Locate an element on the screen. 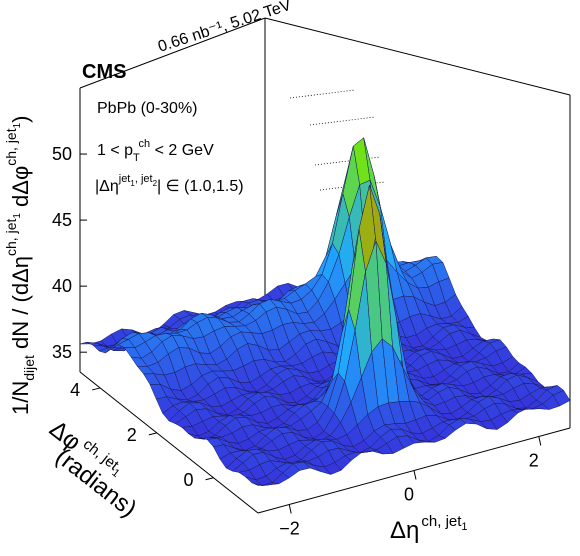 The width and height of the screenshot is (580, 556). pt-selection-annotation: 1 < pTch < 2 GeV is located at coordinates (155, 151).